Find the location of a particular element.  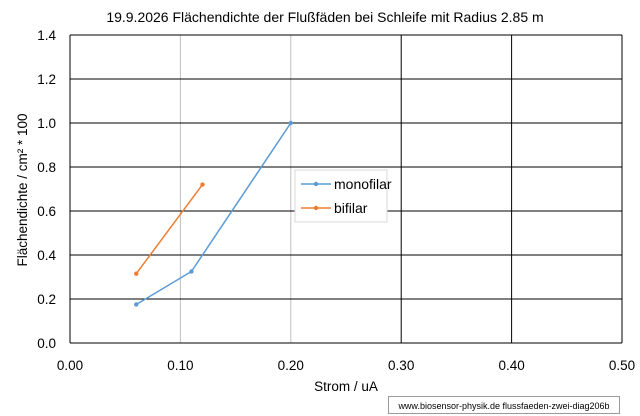

legend-label-bifilar: bifilar is located at coordinates (351, 208).